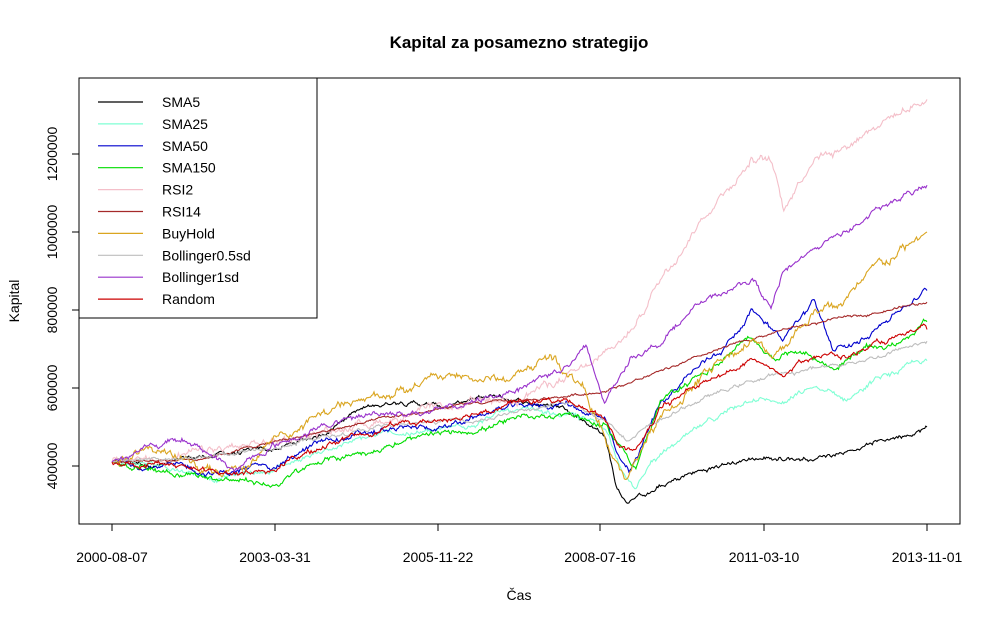 The width and height of the screenshot is (1000, 624). Describe the element at coordinates (52, 309) in the screenshot. I see `y-tick-label: 800000` at that location.